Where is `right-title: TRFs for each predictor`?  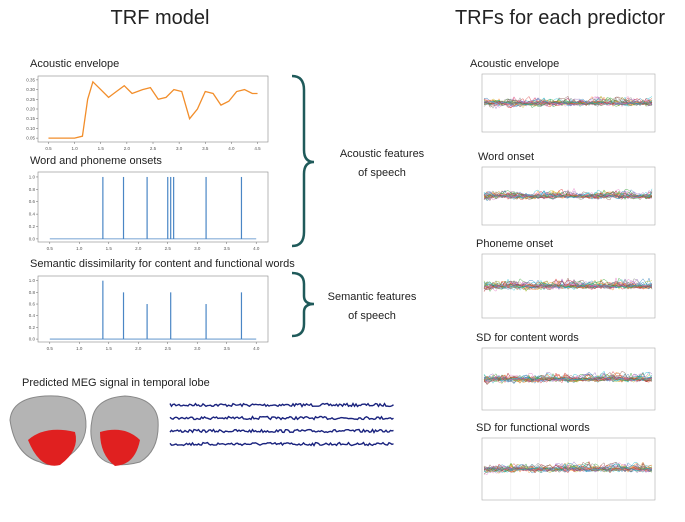 right-title: TRFs for each predictor is located at coordinates (560, 18).